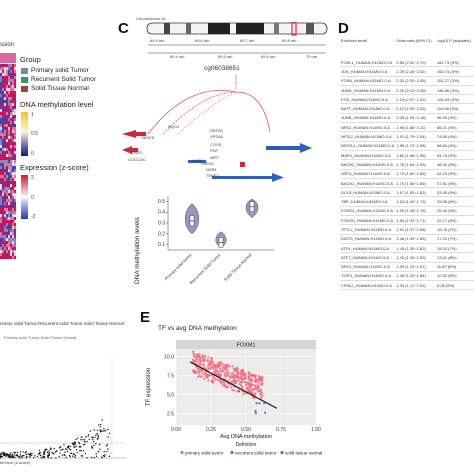 The image size is (474, 474). I want to click on methylation-legend-title: DNA methylation level, so click(57, 104).